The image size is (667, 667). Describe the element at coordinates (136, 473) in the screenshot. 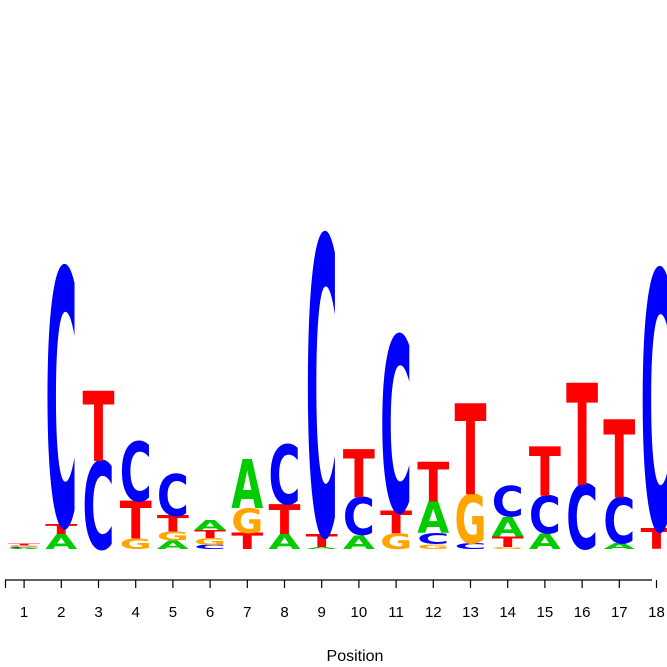

I see `letter-c-pos-4: C` at that location.